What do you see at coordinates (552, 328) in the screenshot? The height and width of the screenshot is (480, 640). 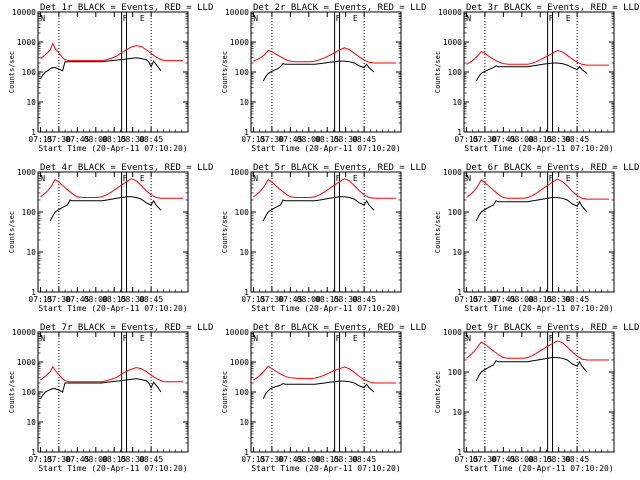 I see `panel-title: Det 9r BLACK = Events, RED = LLD` at bounding box center [552, 328].